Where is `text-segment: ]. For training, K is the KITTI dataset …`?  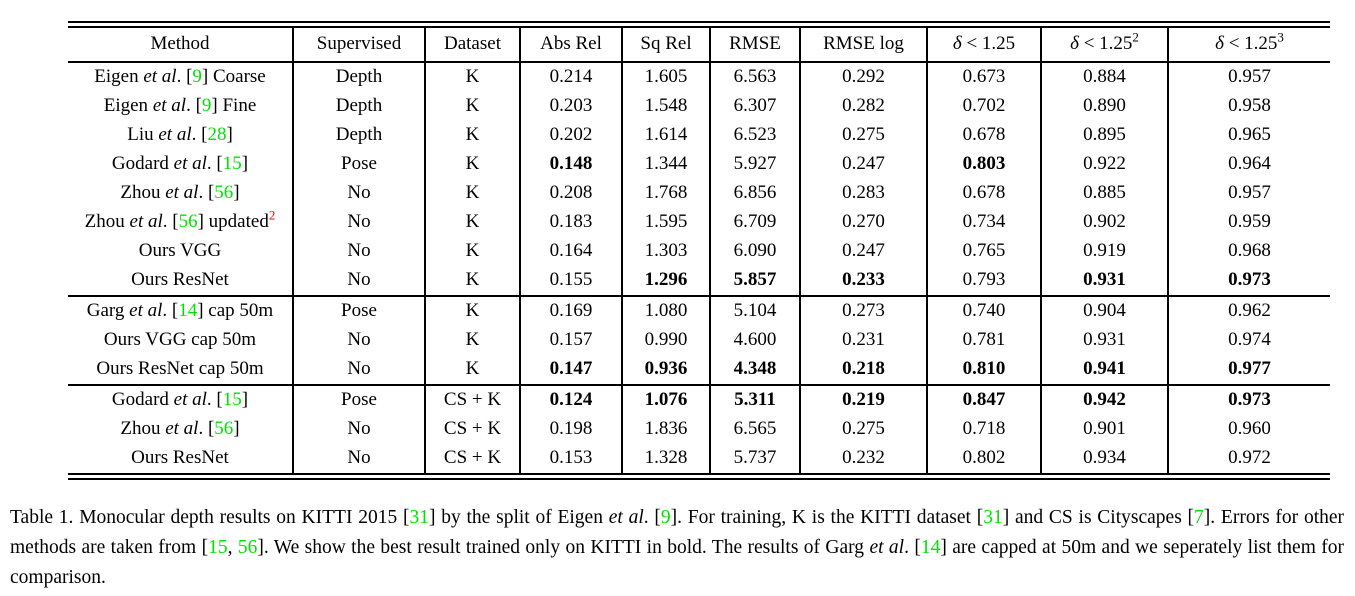
text-segment: ]. For training, K is the KITTI dataset … is located at coordinates (827, 517).